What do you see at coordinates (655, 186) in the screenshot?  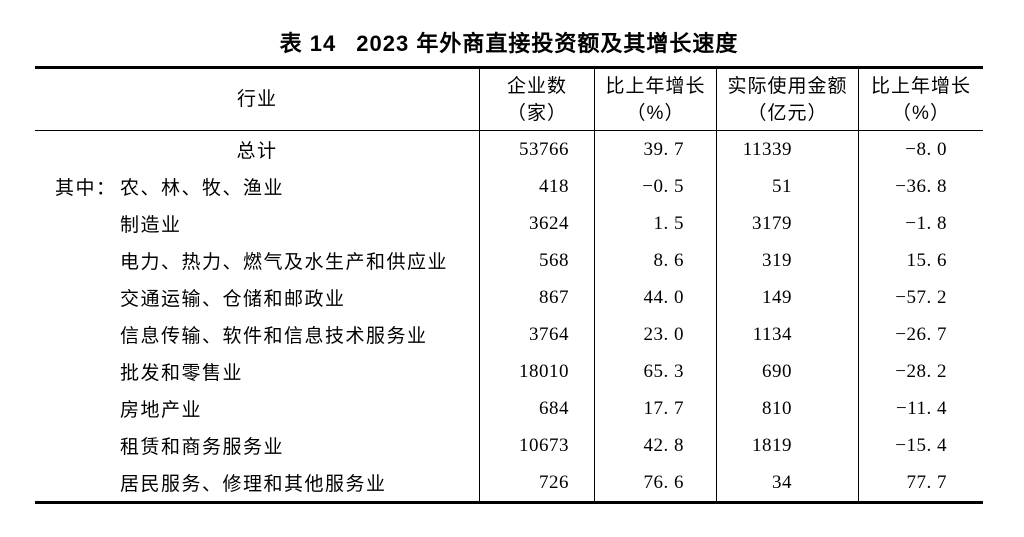 I see `enterprise-growth-cell: −0. 5` at bounding box center [655, 186].